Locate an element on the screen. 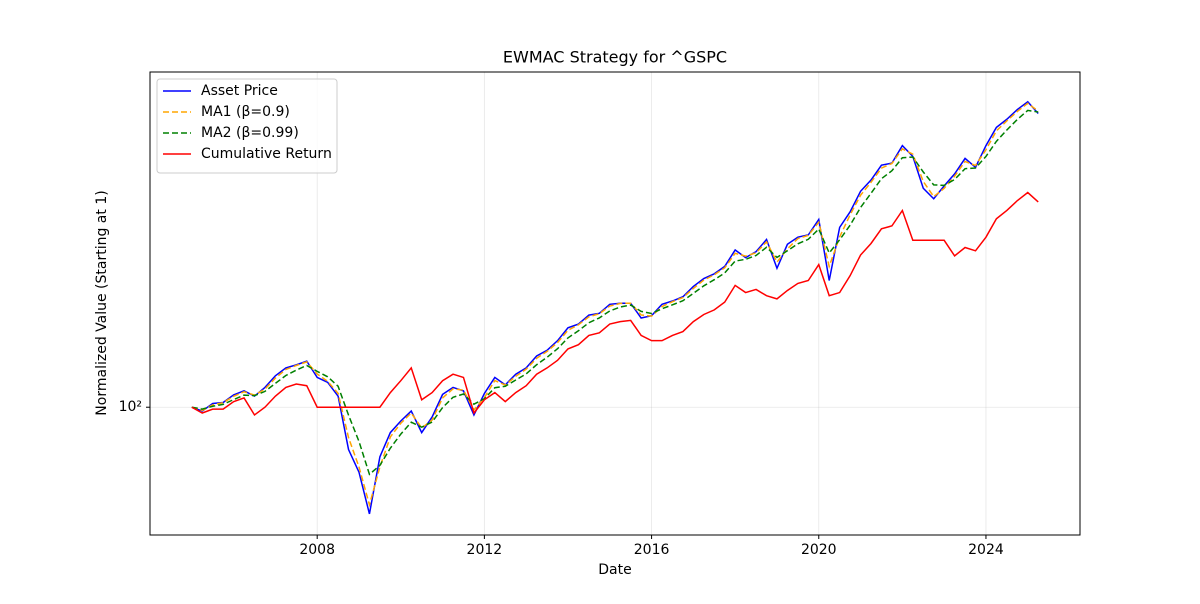 The image size is (1200, 604). legend-label: MA2 (β=0.99) is located at coordinates (250, 133).